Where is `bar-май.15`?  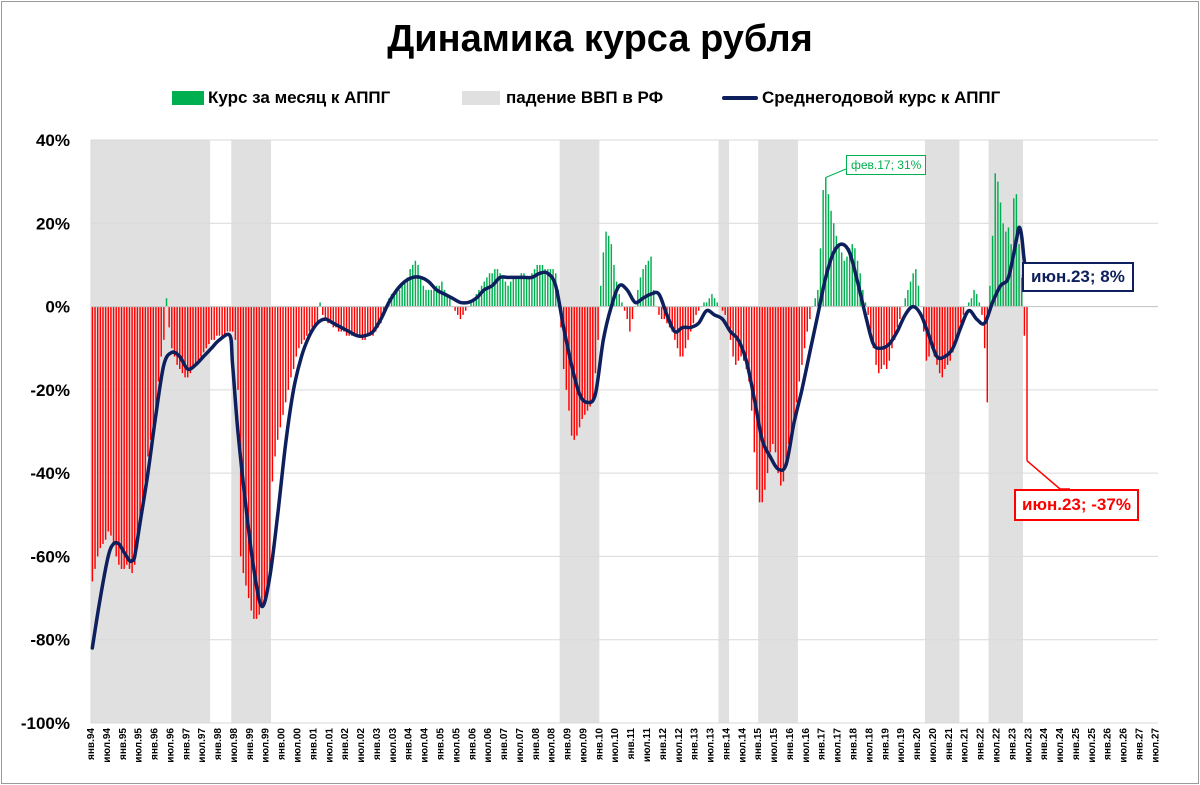
bar-май.15 is located at coordinates (770, 379).